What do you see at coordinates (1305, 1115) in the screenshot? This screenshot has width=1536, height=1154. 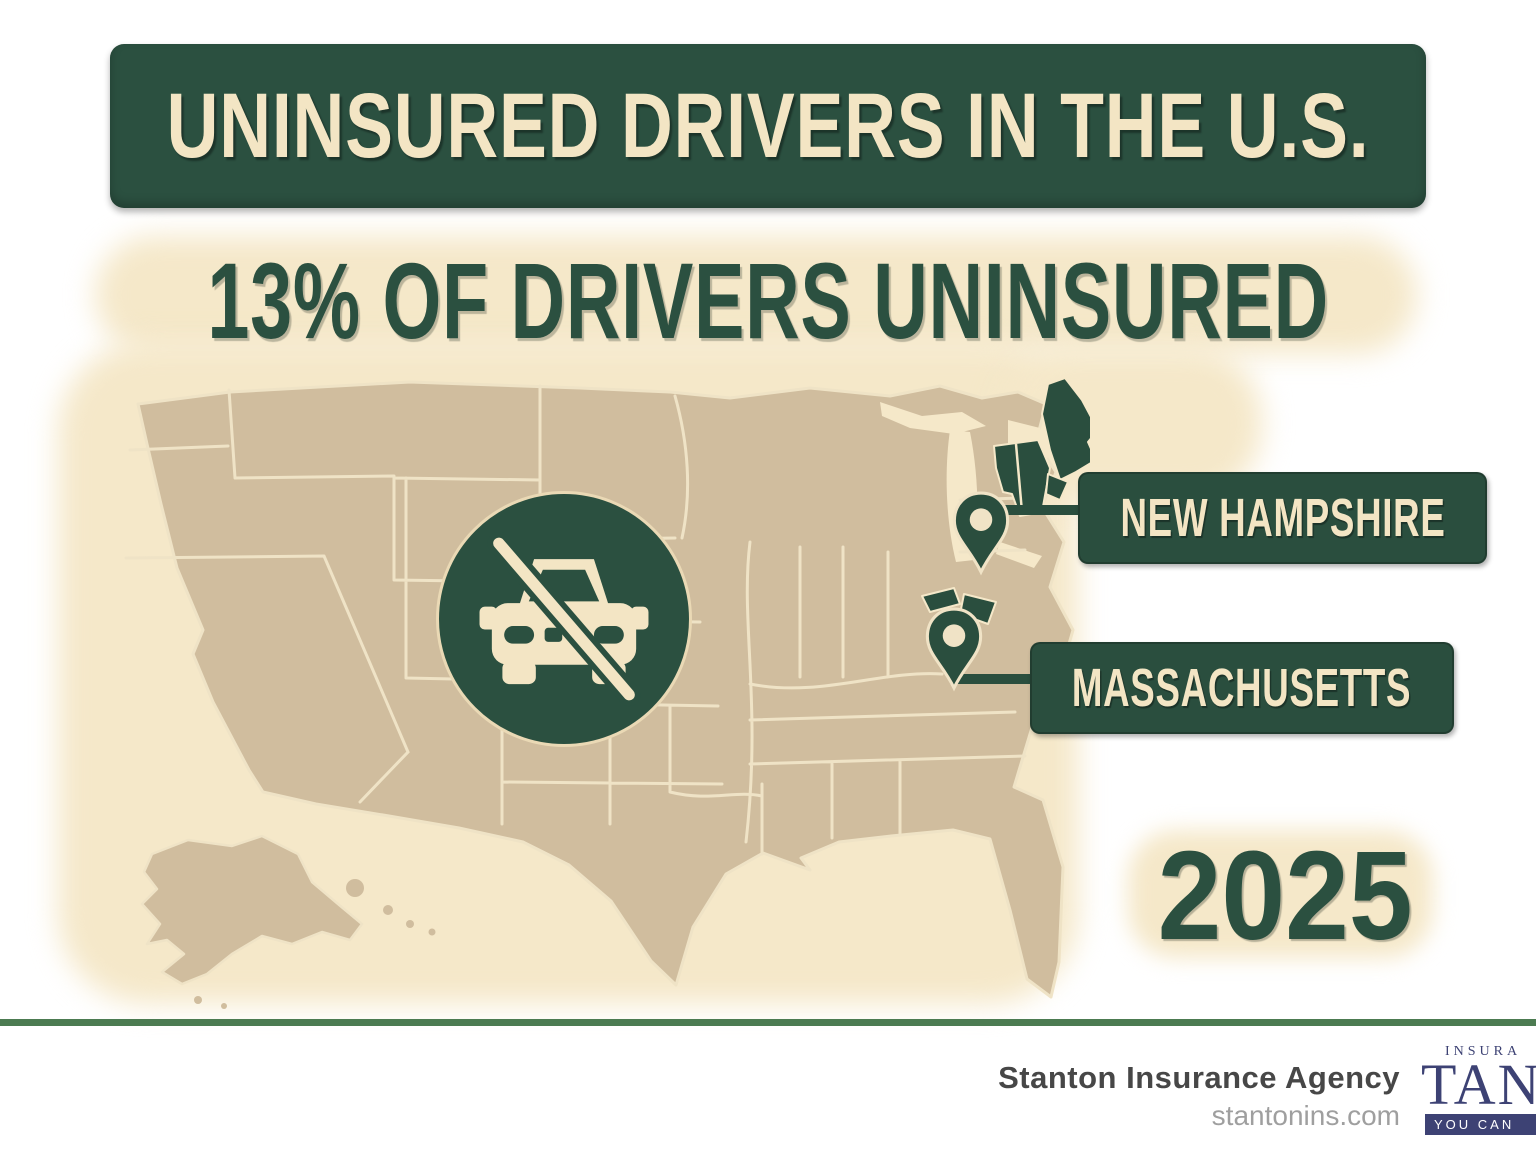 I see `footer-website: stantonins.com` at bounding box center [1305, 1115].